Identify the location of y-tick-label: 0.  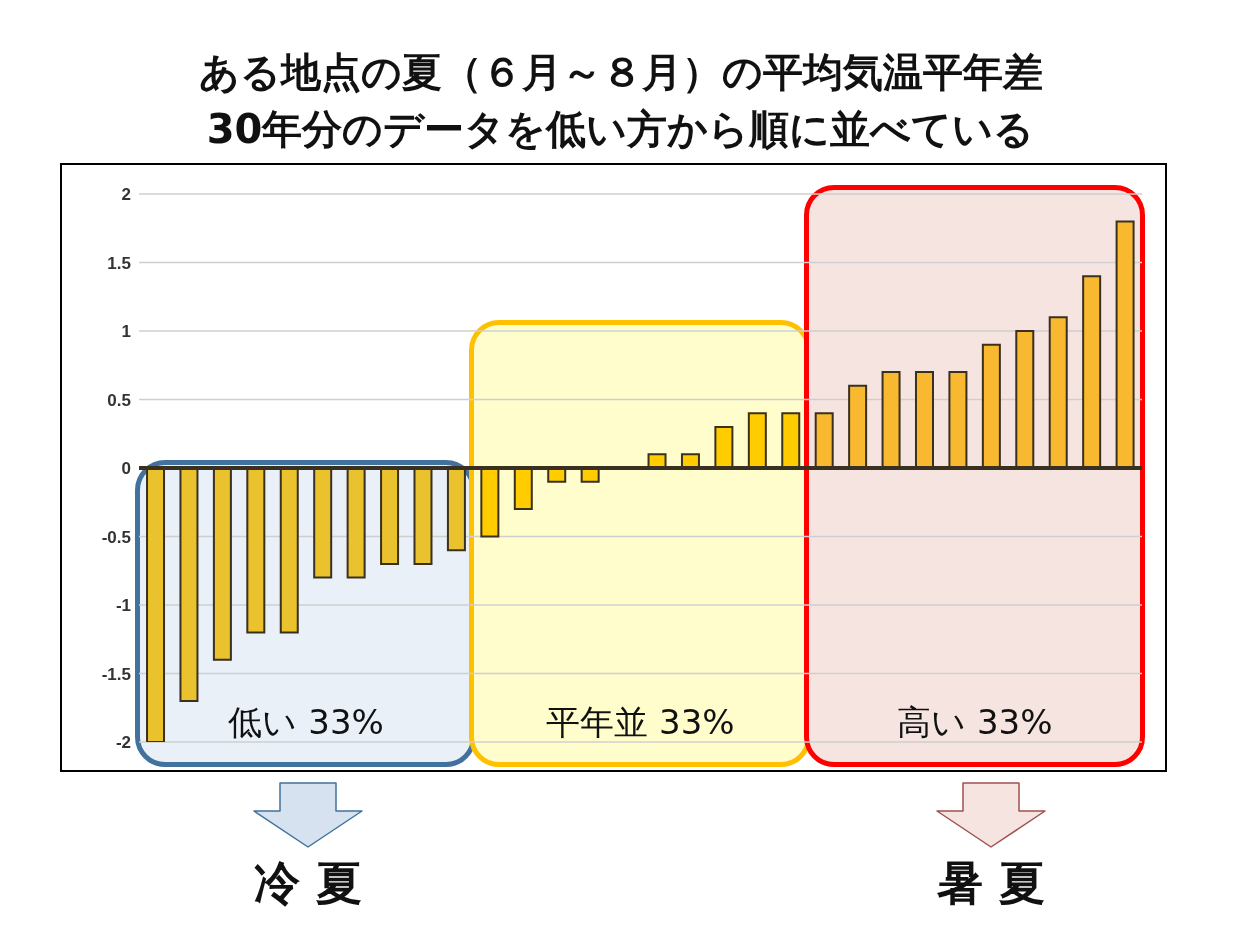
(126, 469).